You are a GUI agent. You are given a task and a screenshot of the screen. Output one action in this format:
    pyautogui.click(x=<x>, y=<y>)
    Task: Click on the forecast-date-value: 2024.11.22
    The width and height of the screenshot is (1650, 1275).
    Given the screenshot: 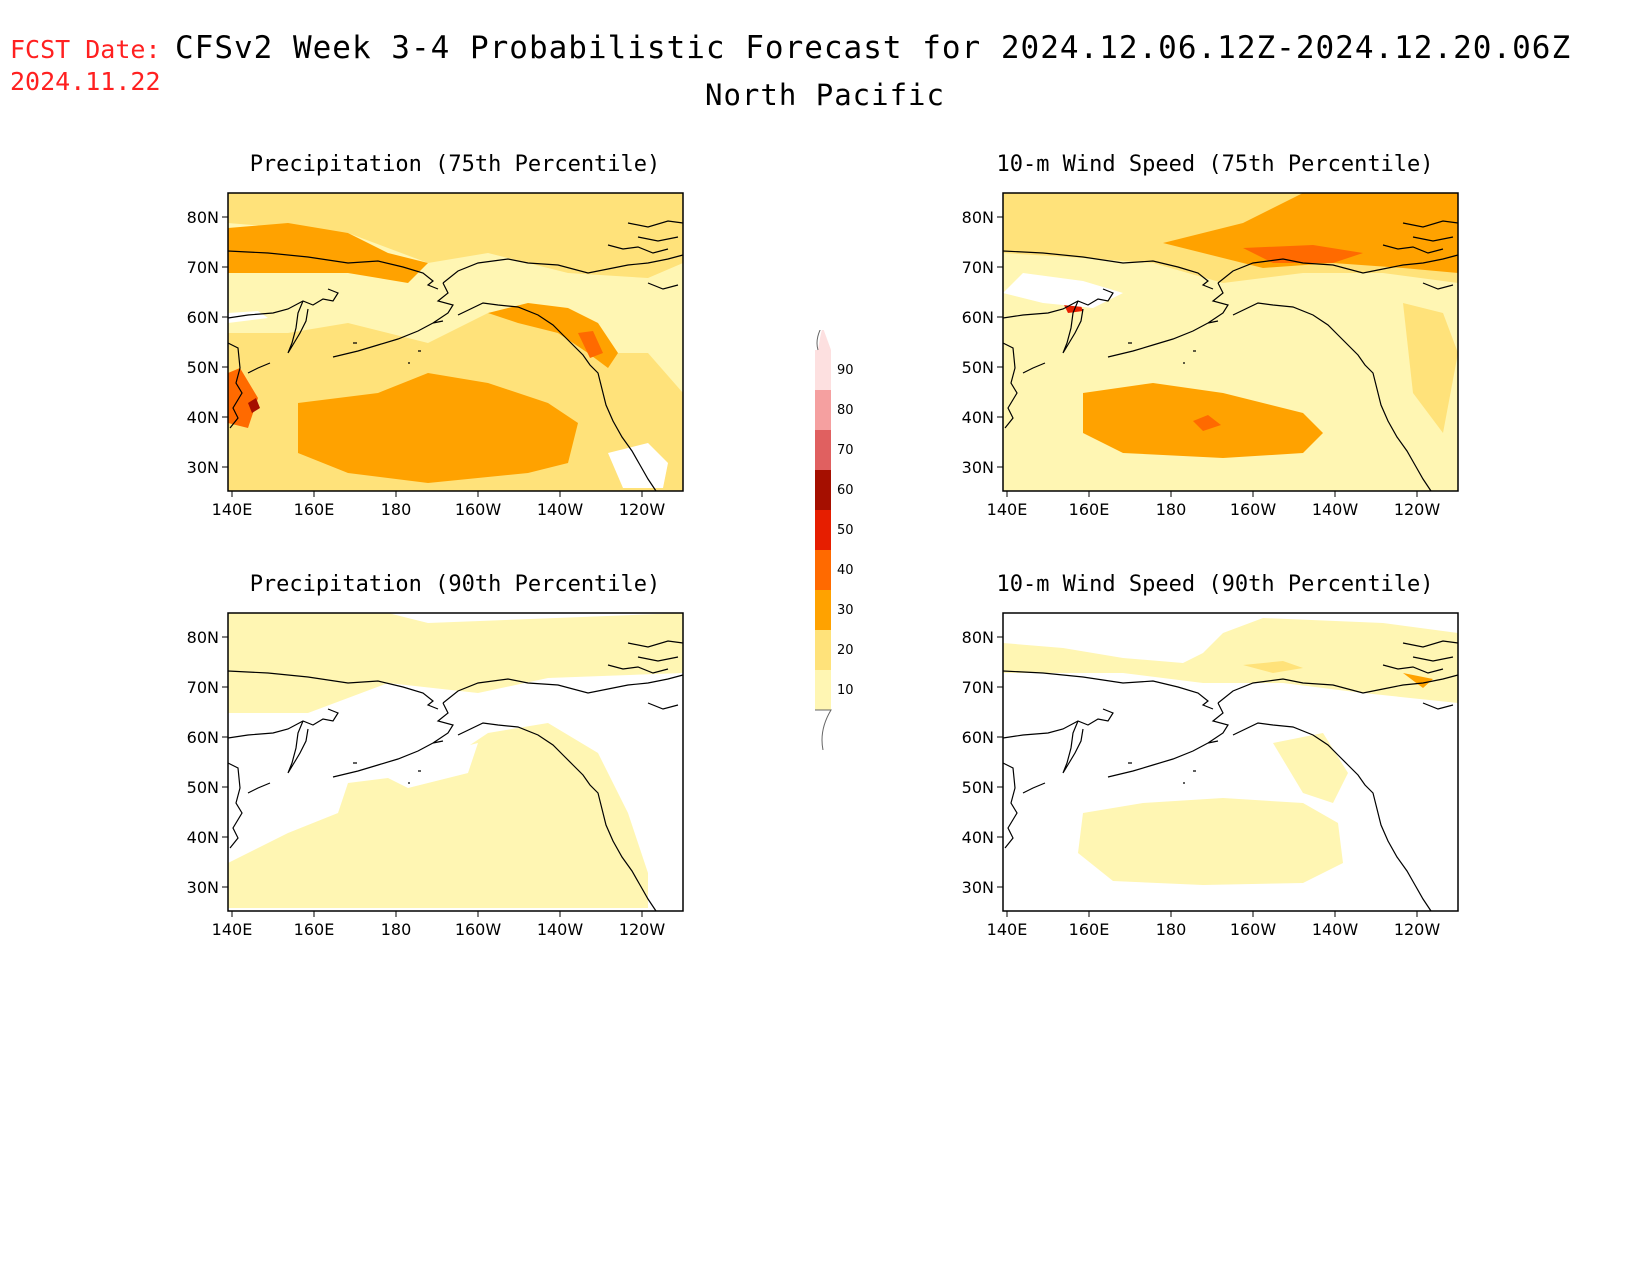 What is the action you would take?
    pyautogui.click(x=85, y=81)
    